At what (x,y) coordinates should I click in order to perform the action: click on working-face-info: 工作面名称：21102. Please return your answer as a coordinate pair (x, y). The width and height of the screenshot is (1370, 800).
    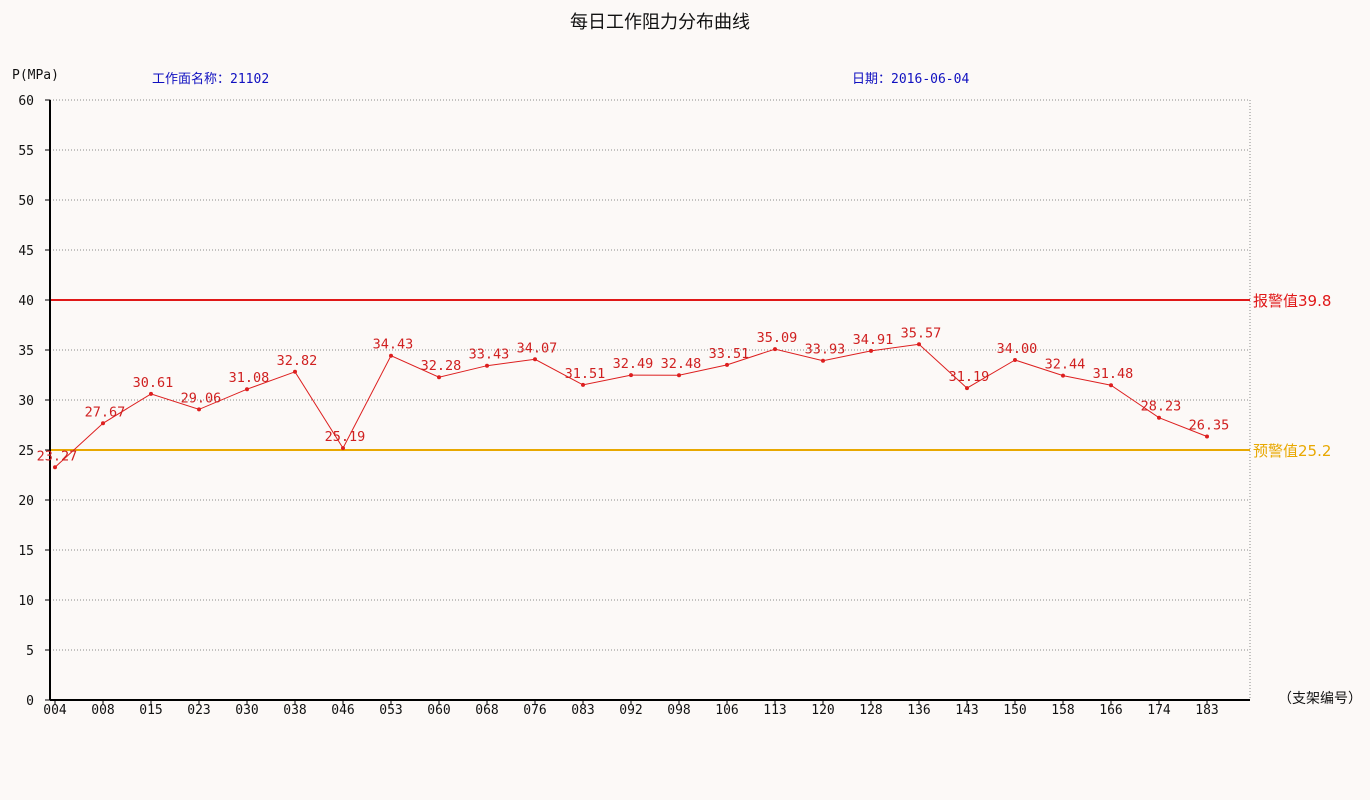
    Looking at the image, I should click on (210, 77).